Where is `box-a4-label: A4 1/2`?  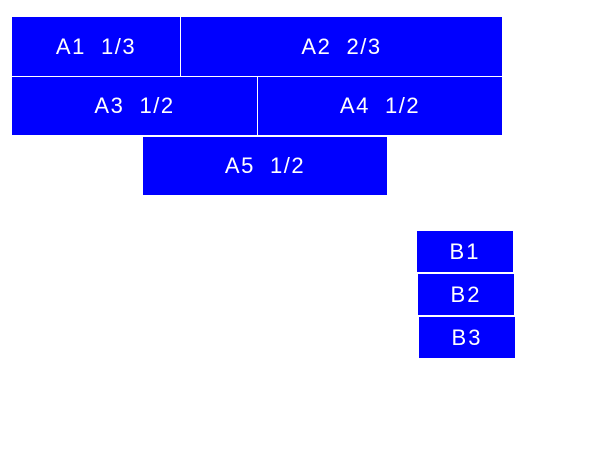
box-a4-label: A4 1/2 is located at coordinates (380, 105).